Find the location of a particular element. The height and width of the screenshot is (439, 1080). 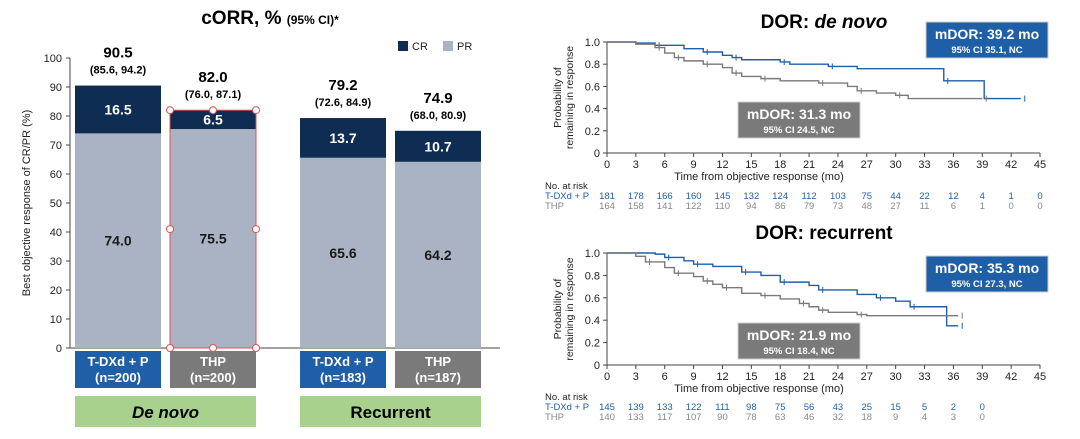

at-risk-value: 141 is located at coordinates (665, 206).